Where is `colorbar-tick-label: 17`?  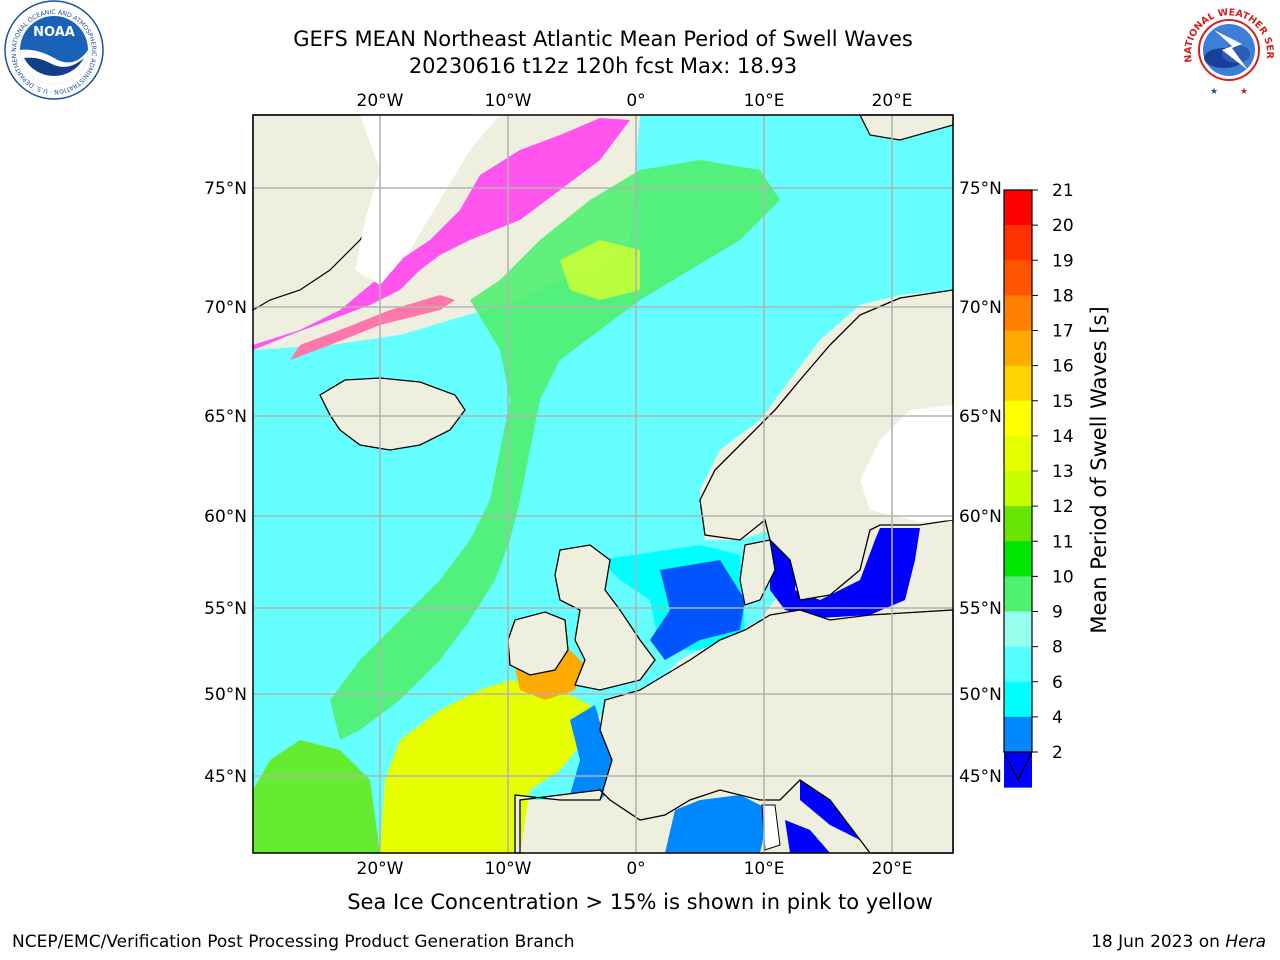
colorbar-tick-label: 17 is located at coordinates (1063, 332).